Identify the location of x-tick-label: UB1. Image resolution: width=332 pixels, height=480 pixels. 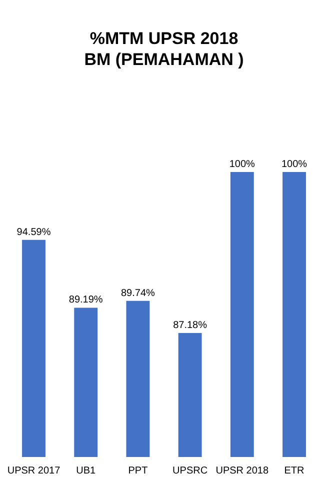
(86, 471).